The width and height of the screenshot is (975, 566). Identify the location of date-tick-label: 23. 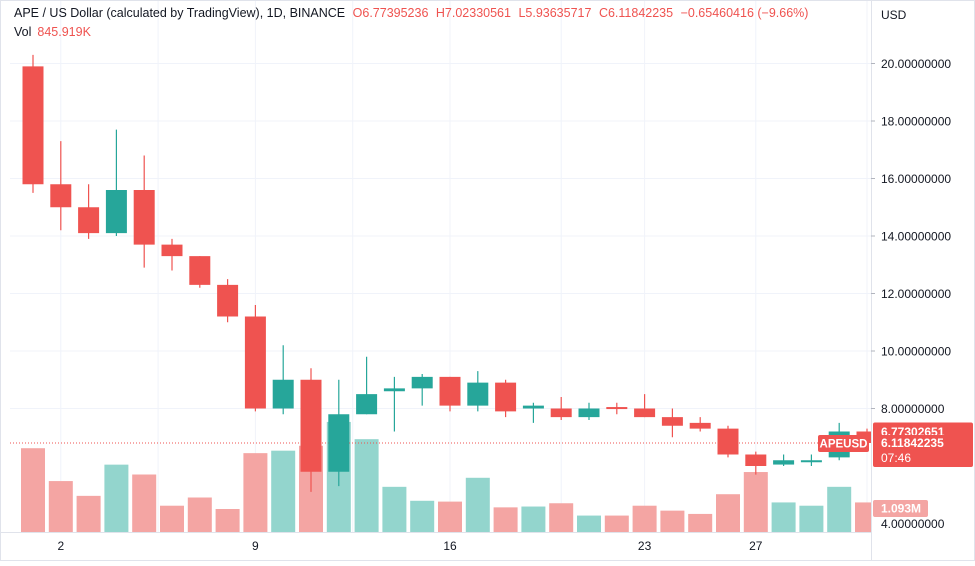
(645, 546).